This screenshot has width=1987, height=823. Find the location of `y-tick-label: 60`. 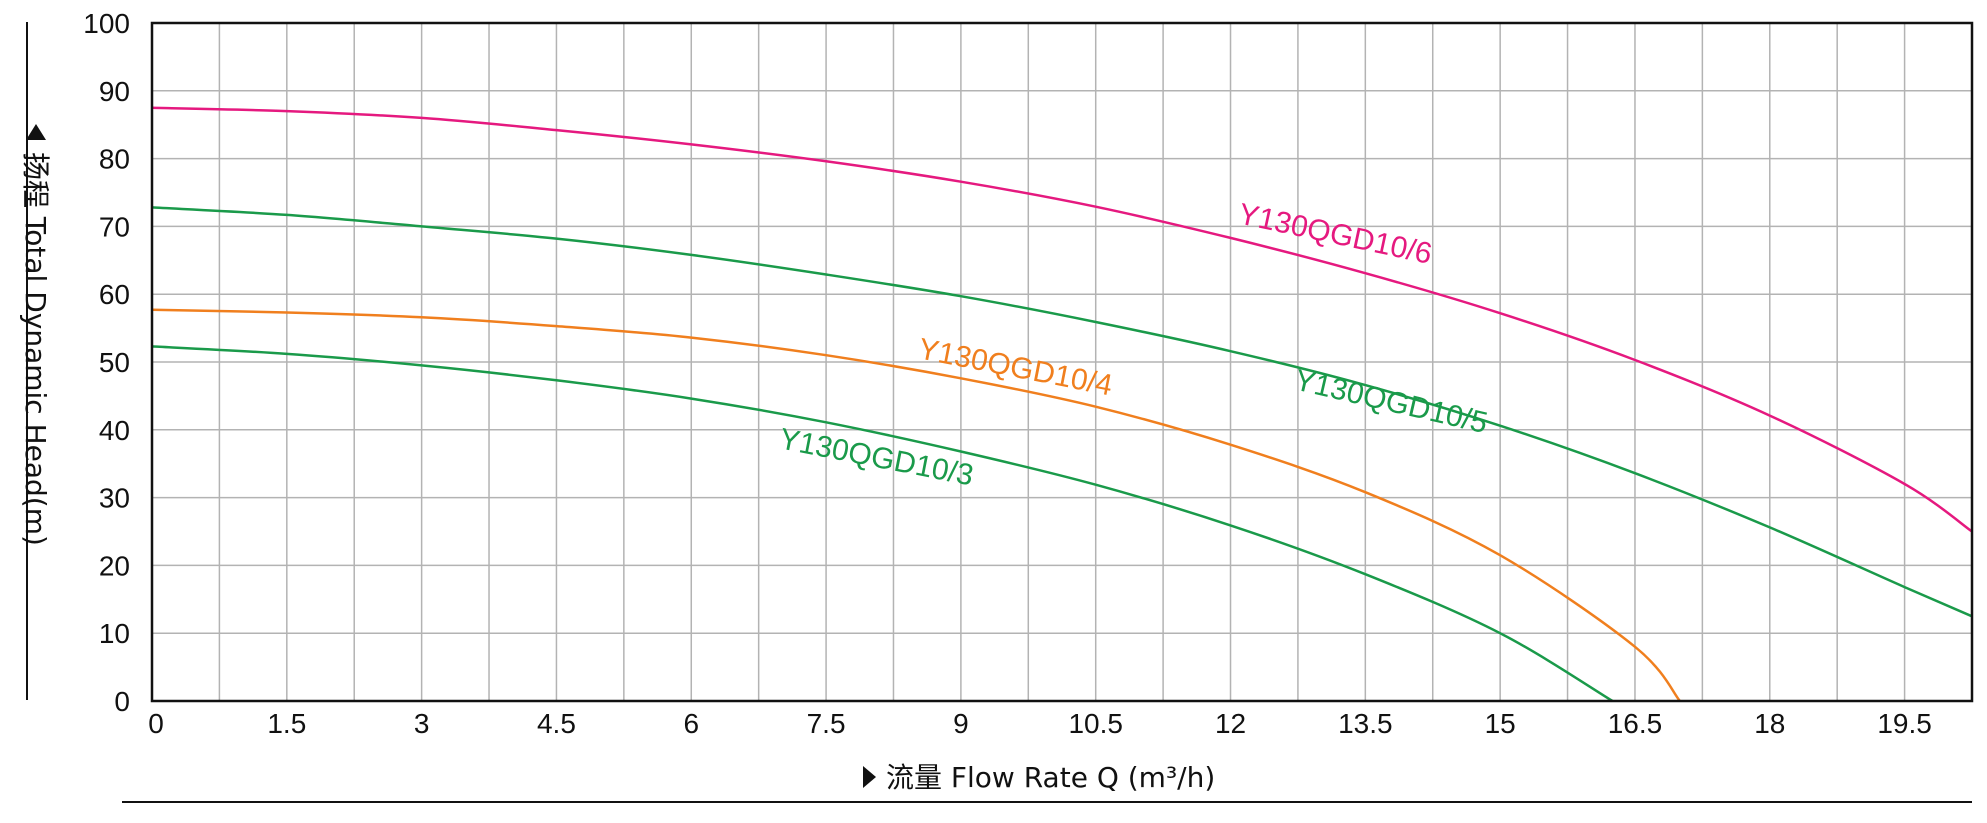

y-tick-label: 60 is located at coordinates (114, 294).